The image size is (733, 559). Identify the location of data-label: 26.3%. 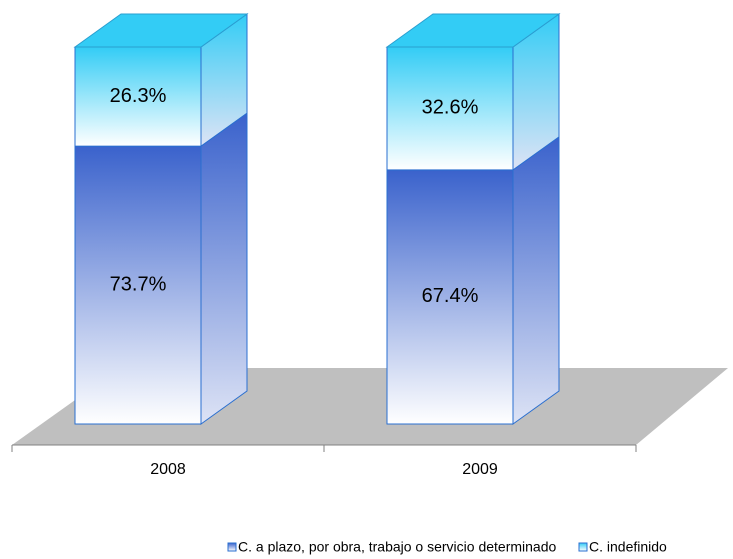
(138, 96).